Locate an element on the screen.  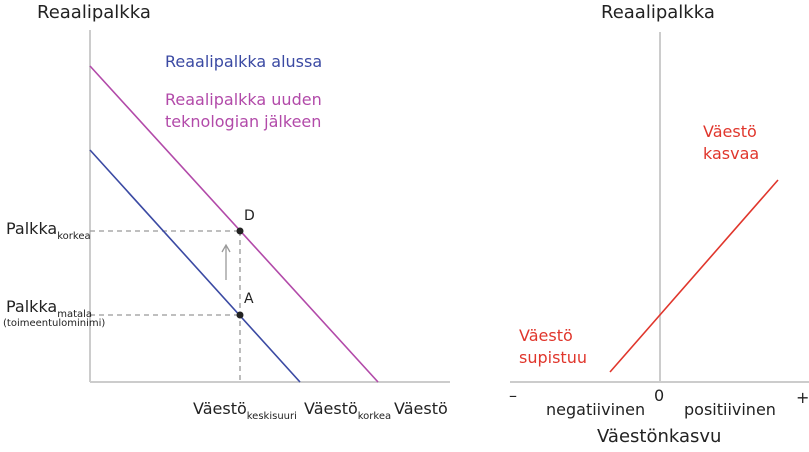
legend-purple-line2: teknologian jälkeen is located at coordinates (243, 121).